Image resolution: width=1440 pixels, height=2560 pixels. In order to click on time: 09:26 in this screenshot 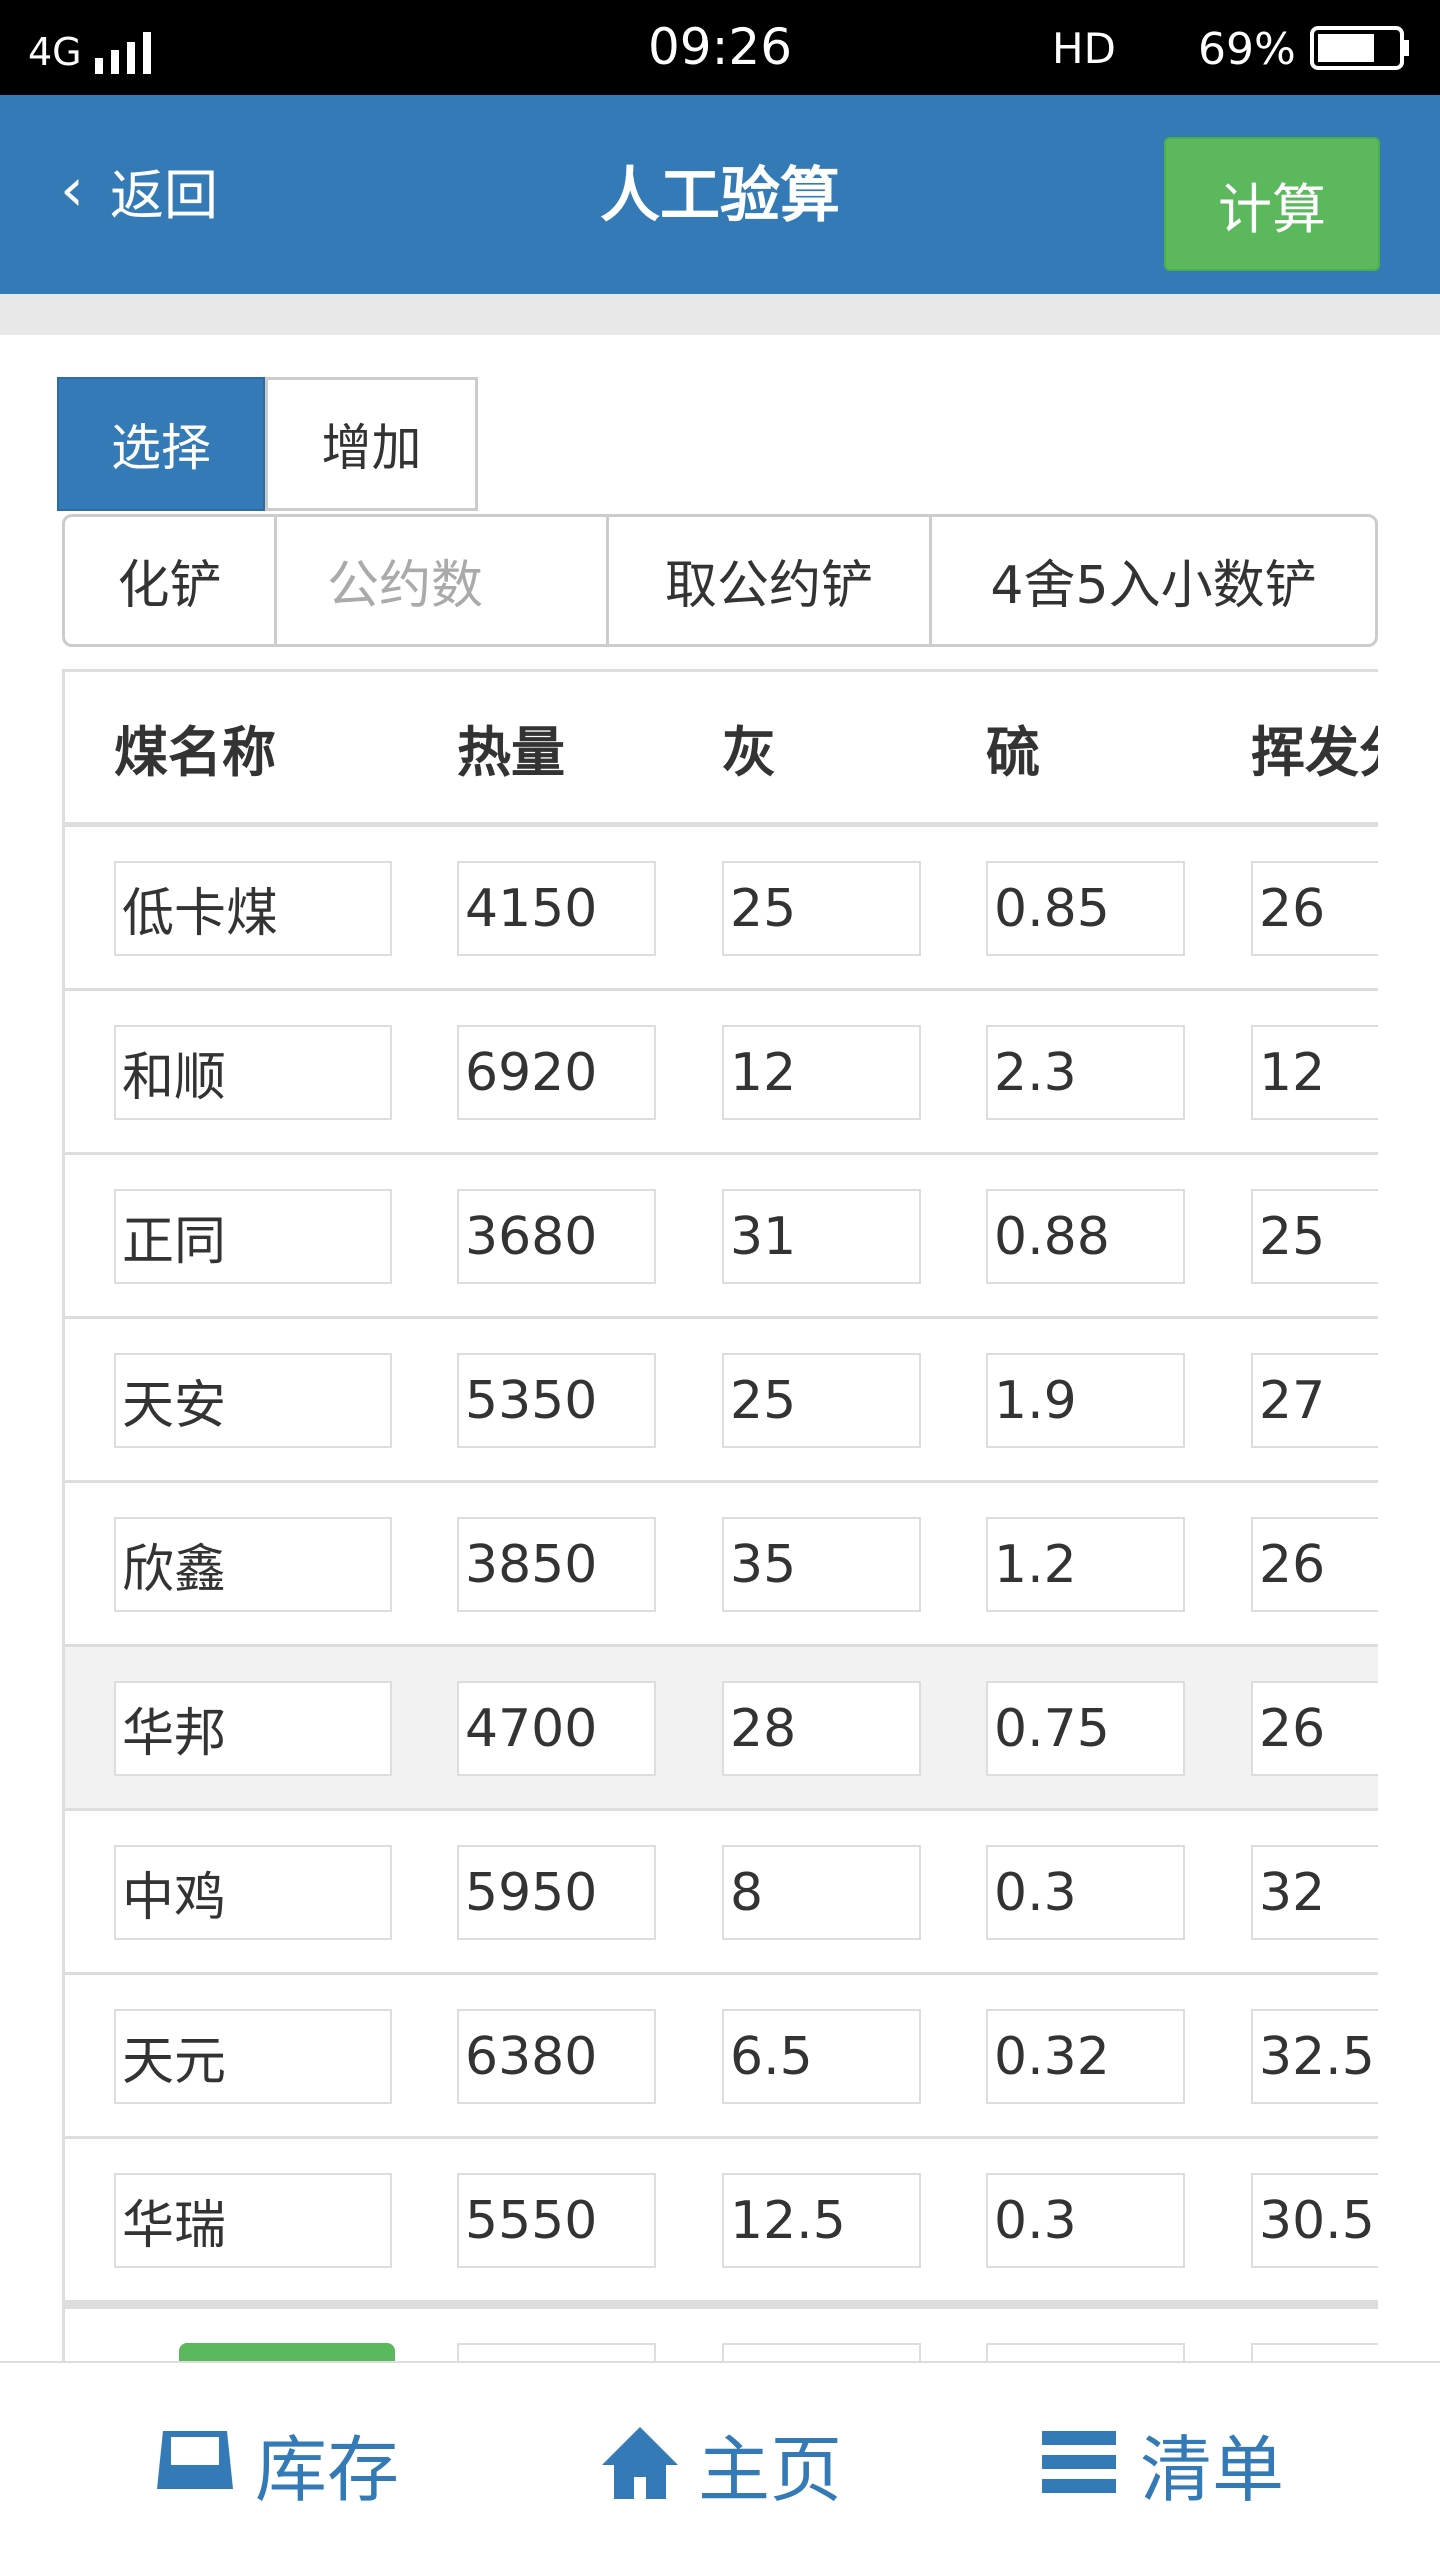, I will do `click(720, 47)`.